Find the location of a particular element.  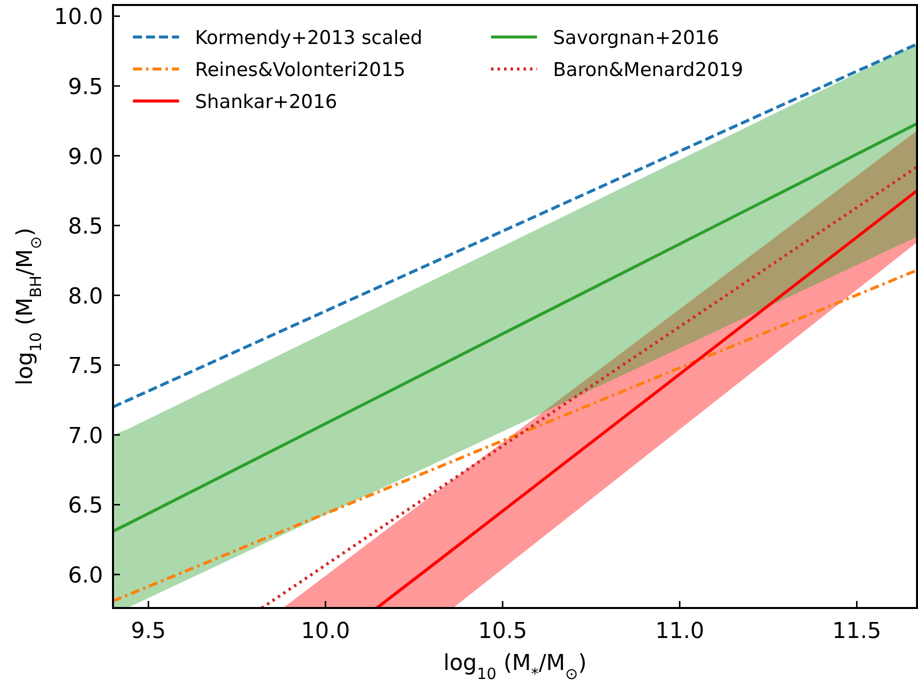

x-tick-label: 10.5 is located at coordinates (503, 631).